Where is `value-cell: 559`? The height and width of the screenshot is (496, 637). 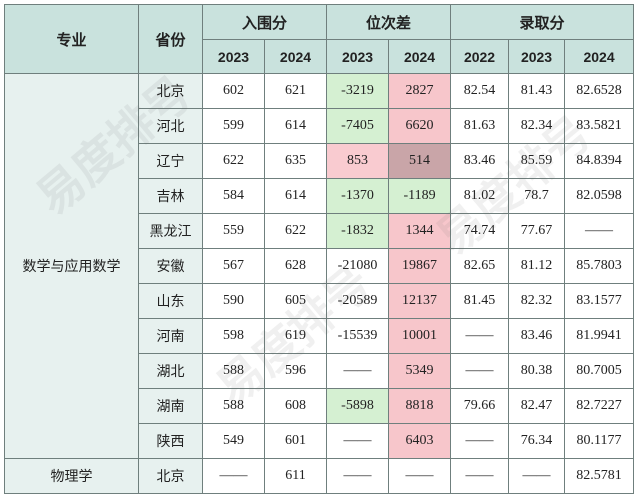
value-cell: 559 is located at coordinates (233, 231).